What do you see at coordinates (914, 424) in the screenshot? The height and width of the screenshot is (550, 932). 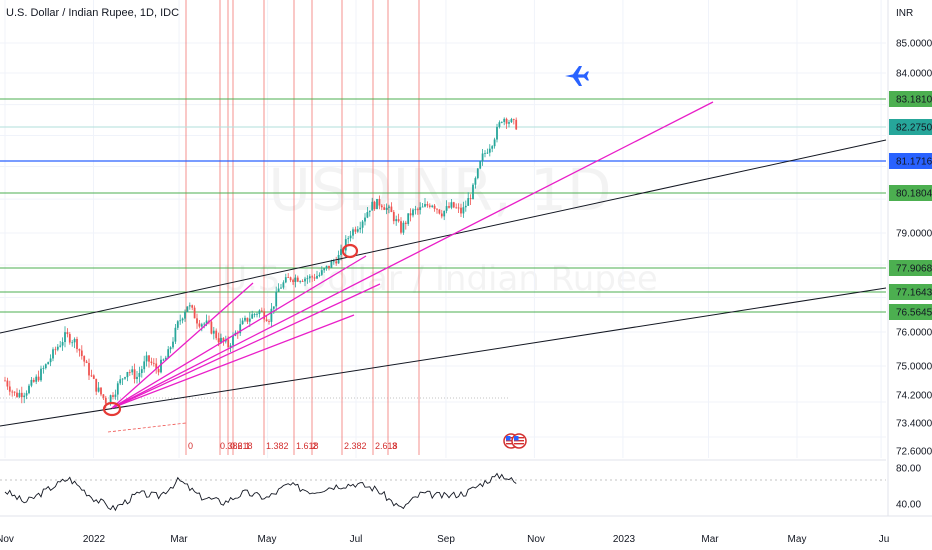 I see `price-tick-label: 73.4000` at bounding box center [914, 424].